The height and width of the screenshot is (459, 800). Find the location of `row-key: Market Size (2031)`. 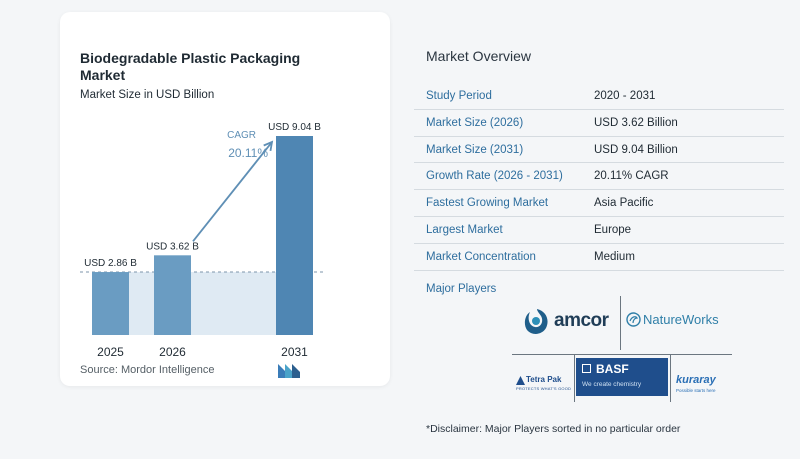

row-key: Market Size (2031) is located at coordinates (475, 149).